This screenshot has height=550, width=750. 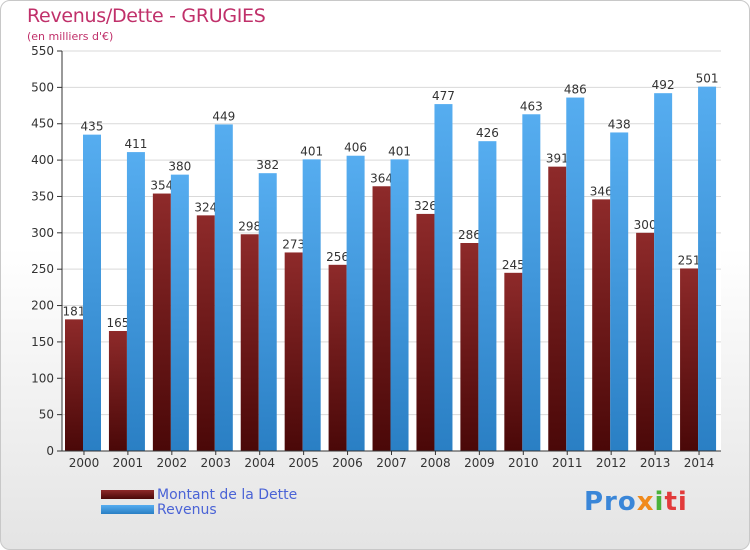 What do you see at coordinates (689, 260) in the screenshot?
I see `data-label-dette: 251` at bounding box center [689, 260].